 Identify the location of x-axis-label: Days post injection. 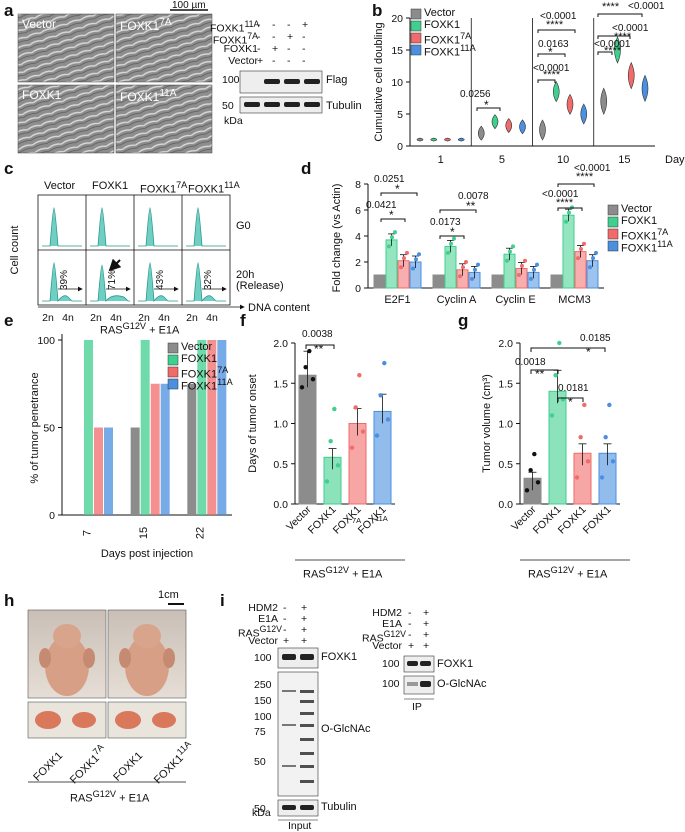
(147, 554).